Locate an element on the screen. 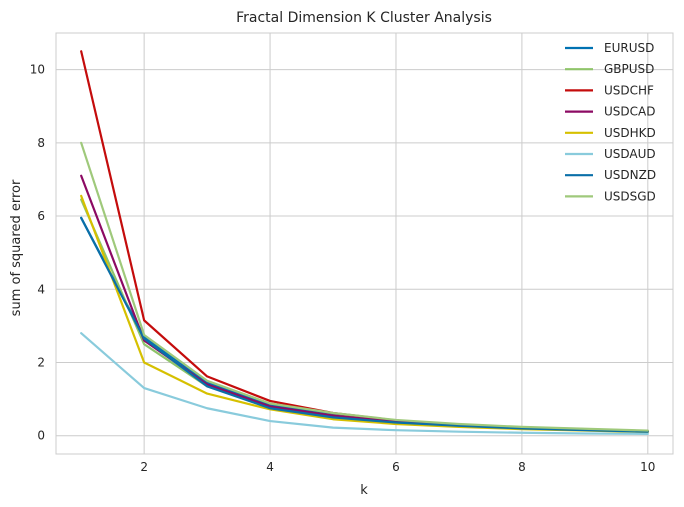 The width and height of the screenshot is (684, 507). x-tick-label: 8 is located at coordinates (522, 467).